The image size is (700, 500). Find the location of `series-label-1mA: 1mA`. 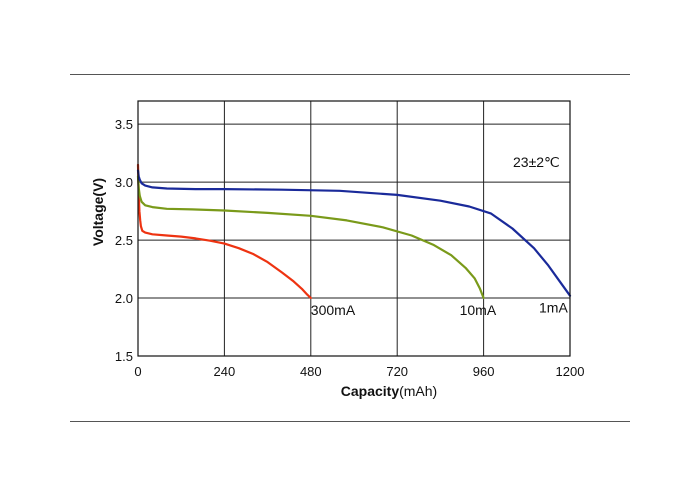

series-label-1mA: 1mA is located at coordinates (553, 308).